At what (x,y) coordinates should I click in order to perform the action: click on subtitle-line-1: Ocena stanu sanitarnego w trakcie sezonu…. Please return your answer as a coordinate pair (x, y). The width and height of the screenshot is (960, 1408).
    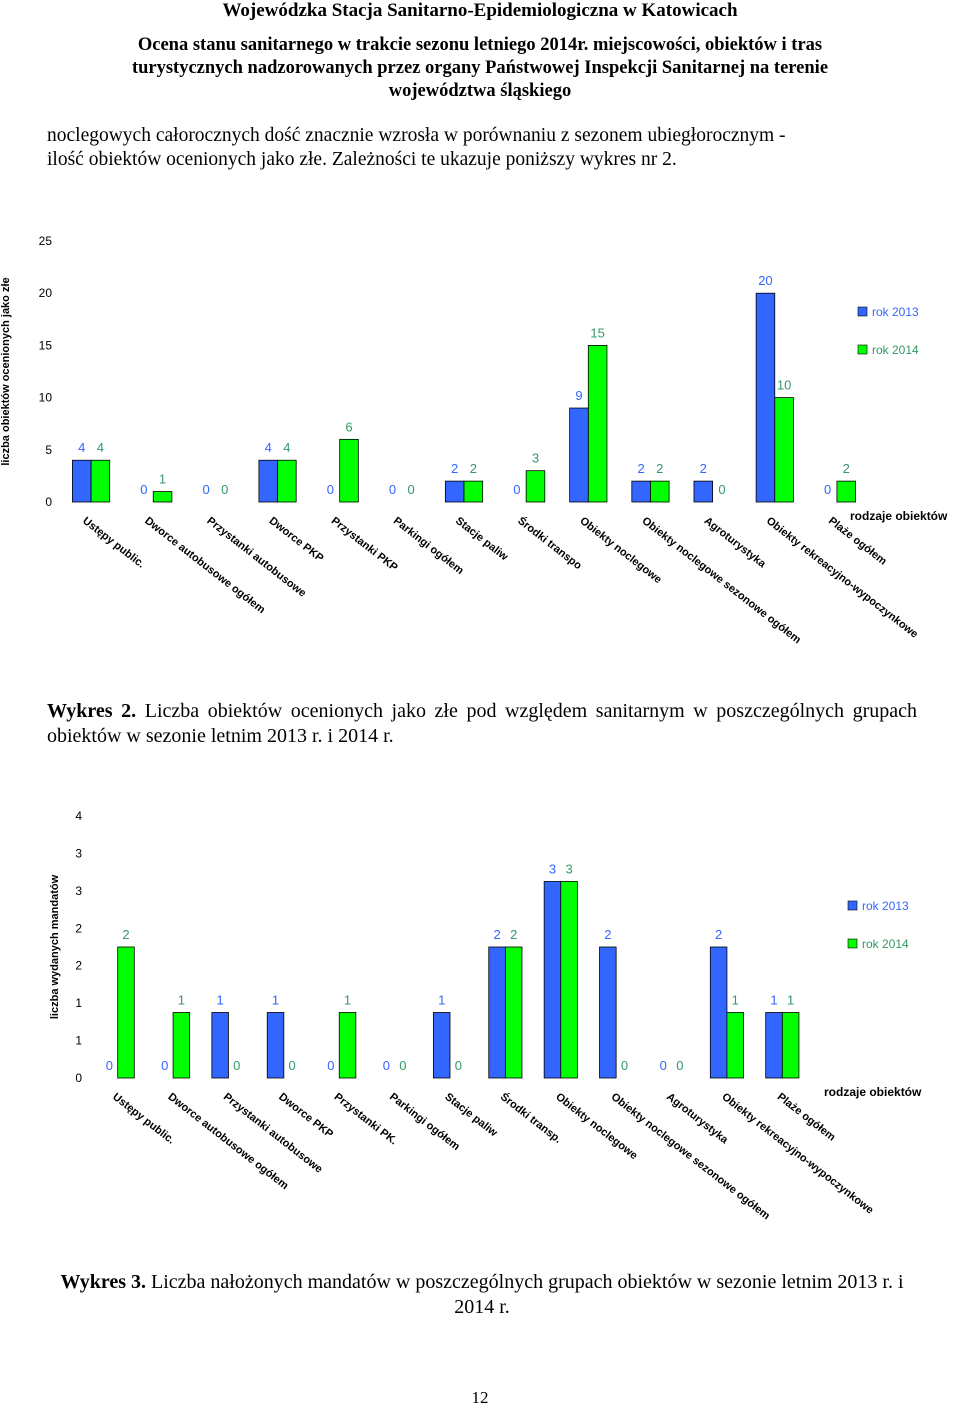
    Looking at the image, I should click on (480, 45).